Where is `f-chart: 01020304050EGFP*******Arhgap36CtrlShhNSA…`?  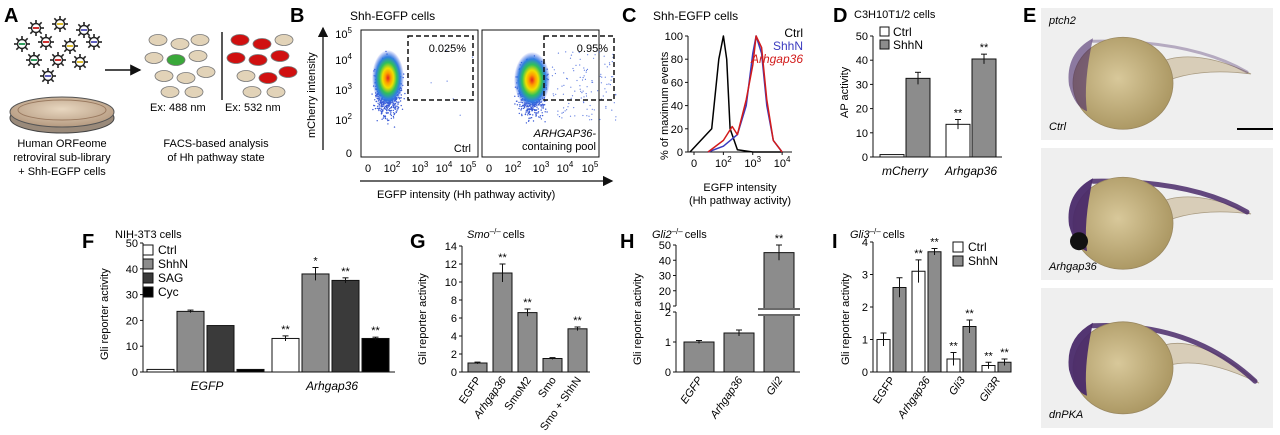 f-chart: 01020304050EGFP*******Arhgap36CtrlShhNSA… is located at coordinates (260, 315).